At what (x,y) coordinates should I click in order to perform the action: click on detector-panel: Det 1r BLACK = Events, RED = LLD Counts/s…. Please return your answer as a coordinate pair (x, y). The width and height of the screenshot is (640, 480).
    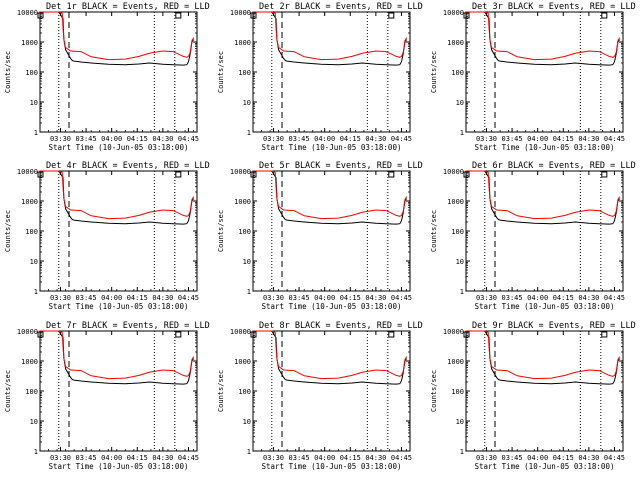
    Looking at the image, I should click on (107, 77).